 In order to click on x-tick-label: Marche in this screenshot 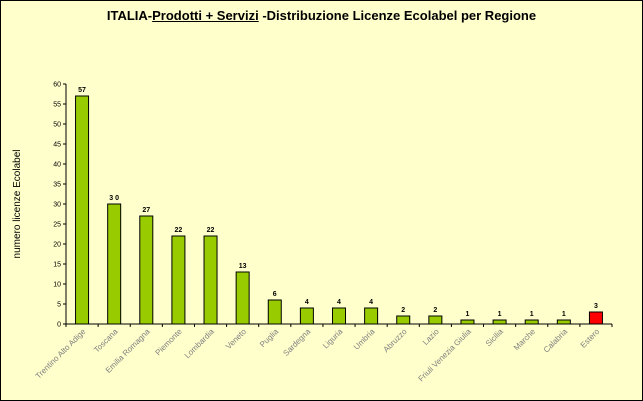, I will do `click(525, 340)`.